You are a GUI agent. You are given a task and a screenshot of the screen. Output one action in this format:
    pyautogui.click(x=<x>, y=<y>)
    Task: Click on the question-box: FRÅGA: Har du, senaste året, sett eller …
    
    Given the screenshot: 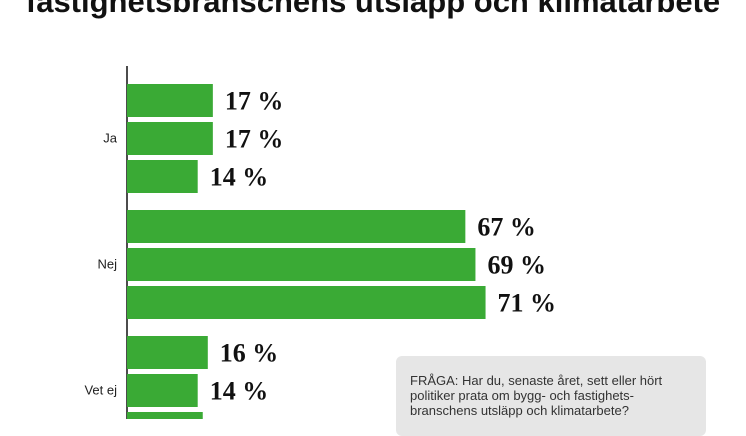 What is the action you would take?
    pyautogui.click(x=551, y=396)
    